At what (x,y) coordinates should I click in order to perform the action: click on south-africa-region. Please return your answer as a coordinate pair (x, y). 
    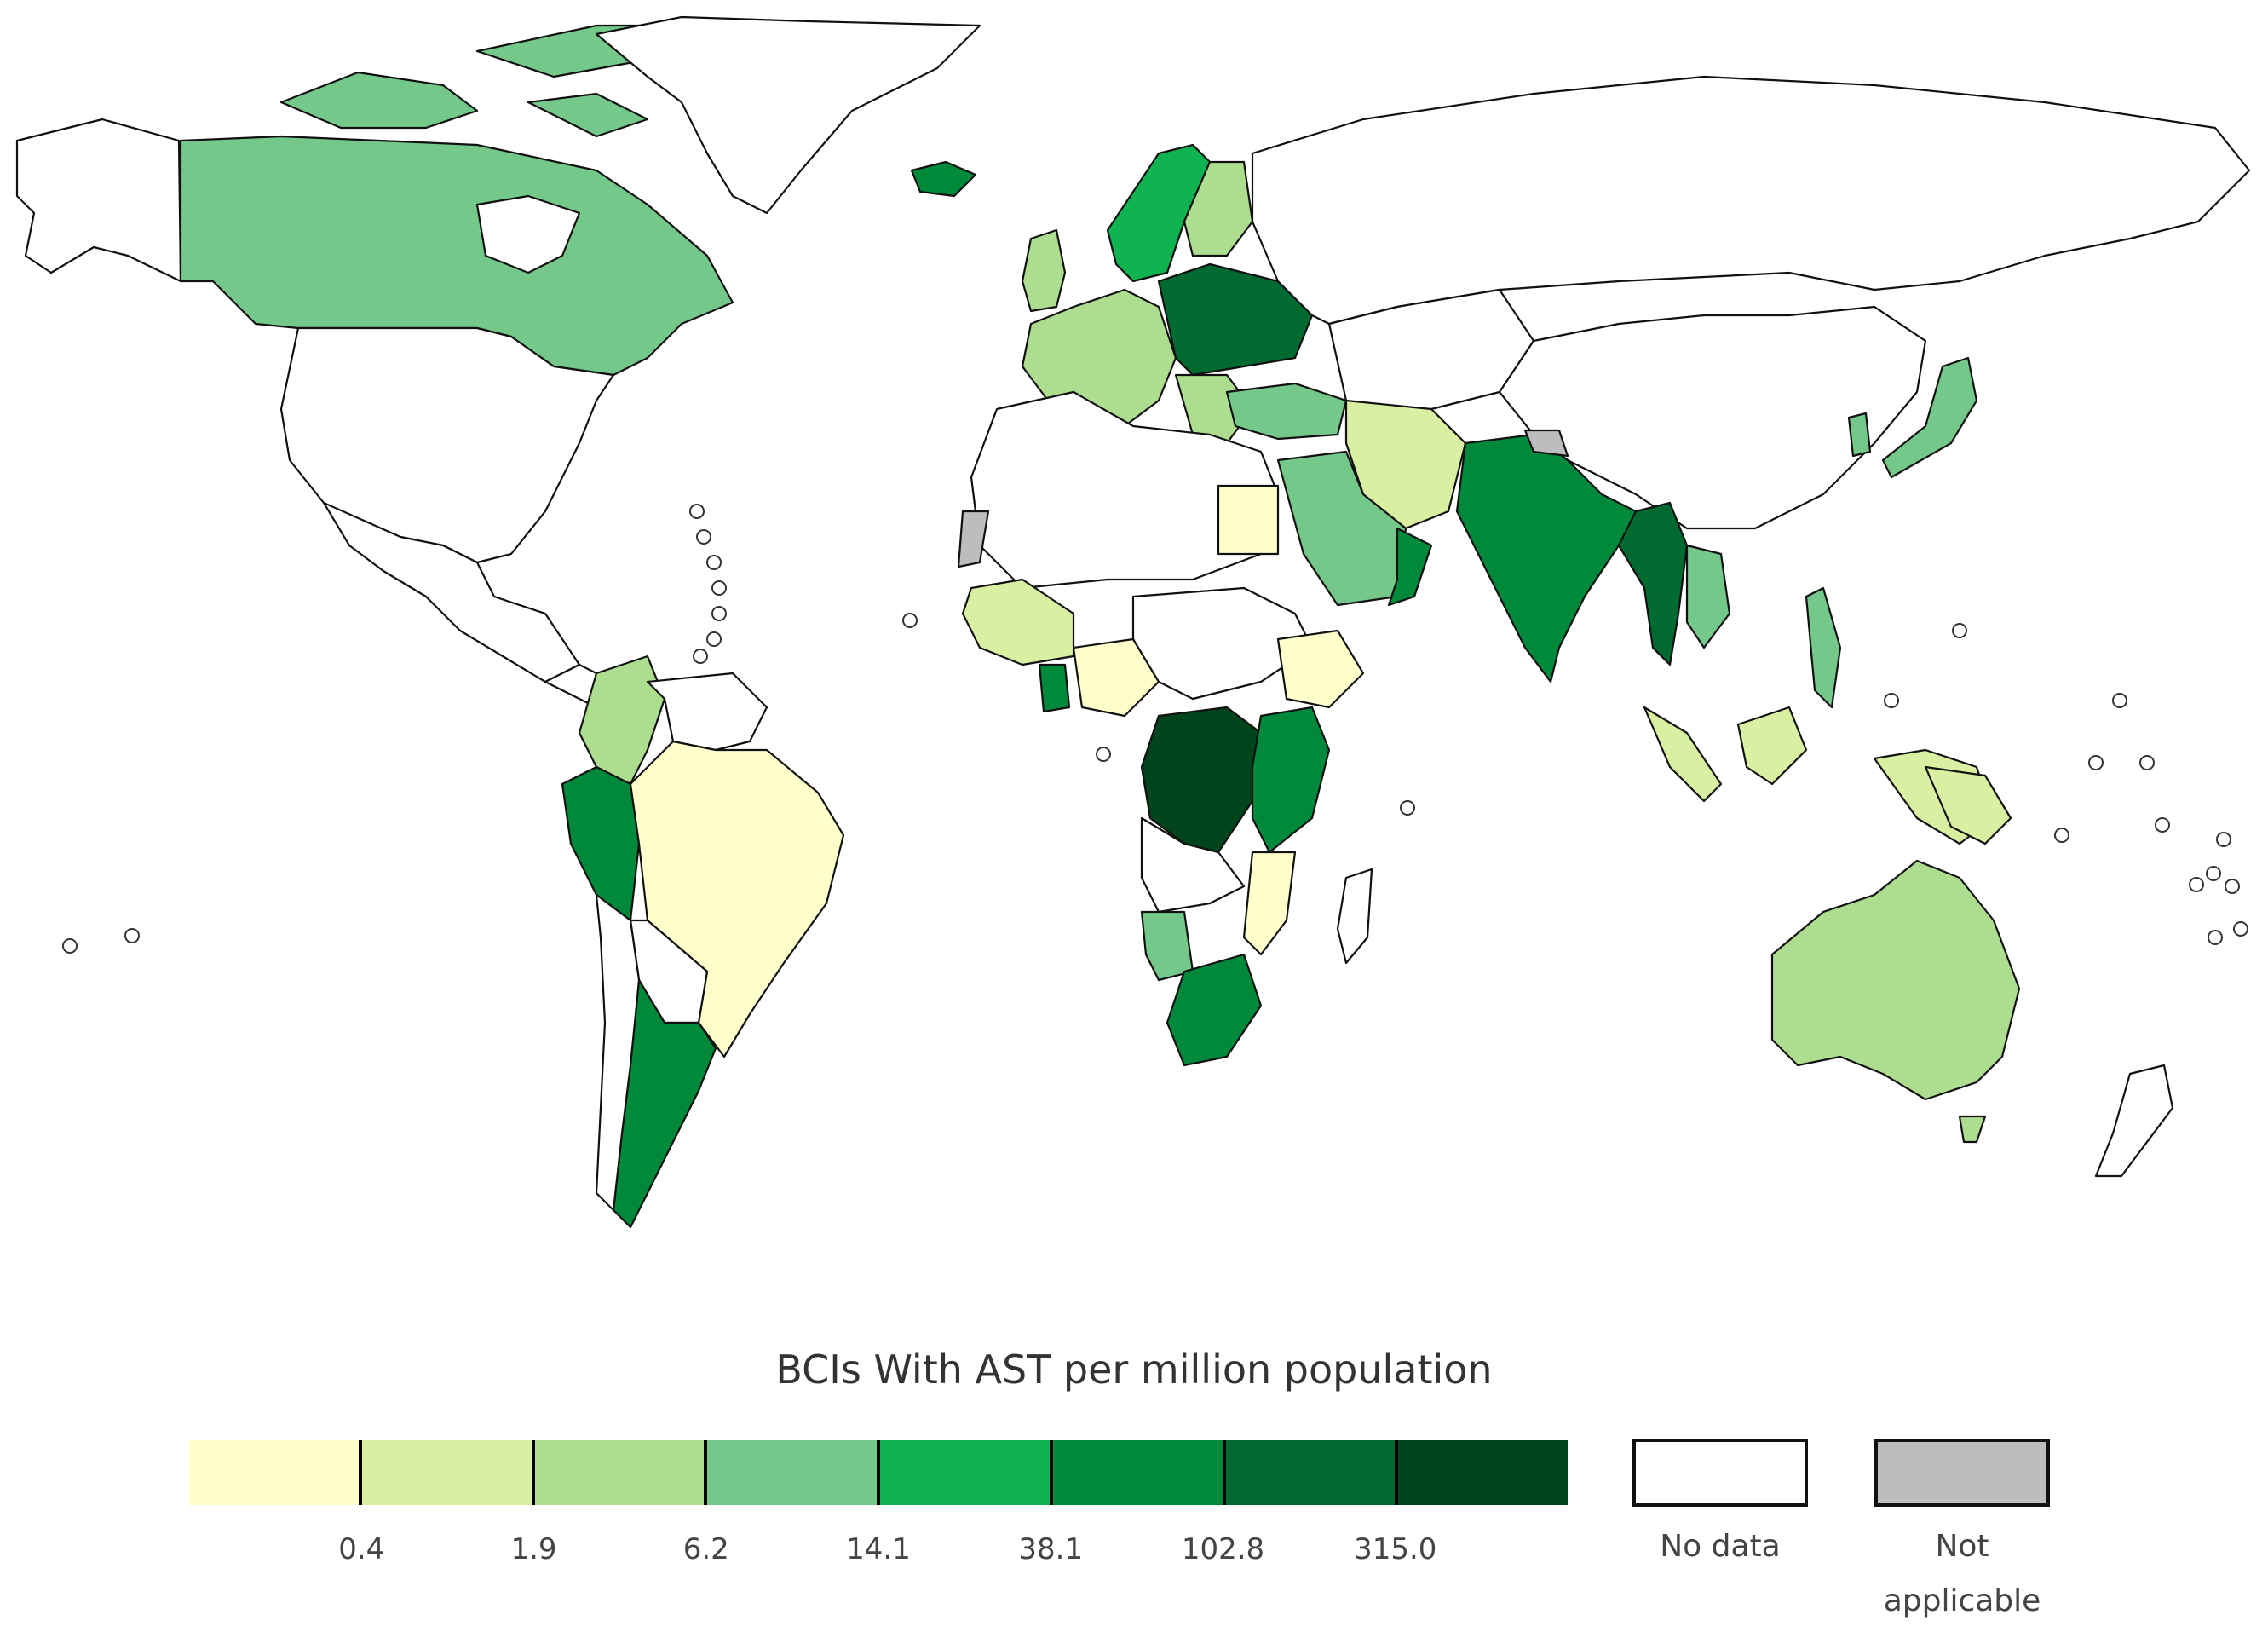
    Looking at the image, I should click on (1214, 1010).